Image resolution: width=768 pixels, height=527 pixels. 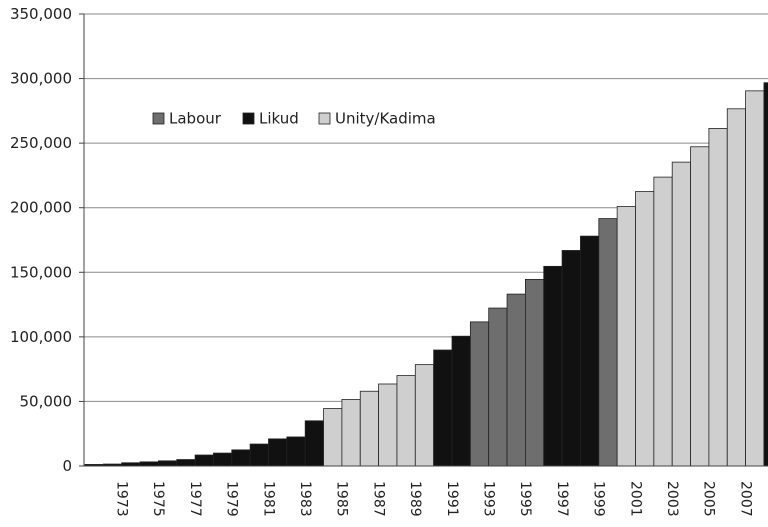 What do you see at coordinates (406, 421) in the screenshot?
I see `bar-1989` at bounding box center [406, 421].